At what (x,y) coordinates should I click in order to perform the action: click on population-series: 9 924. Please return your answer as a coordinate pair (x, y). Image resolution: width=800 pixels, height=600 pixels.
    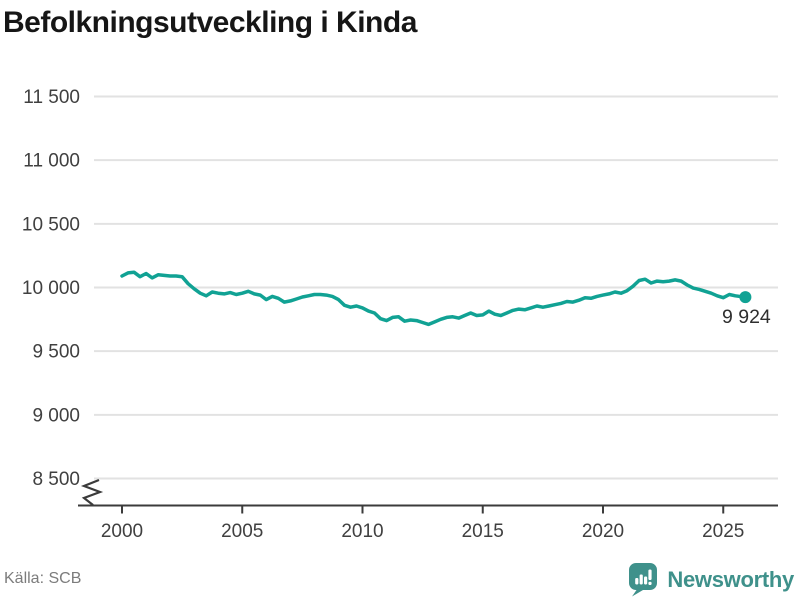
    Looking at the image, I should click on (445, 299).